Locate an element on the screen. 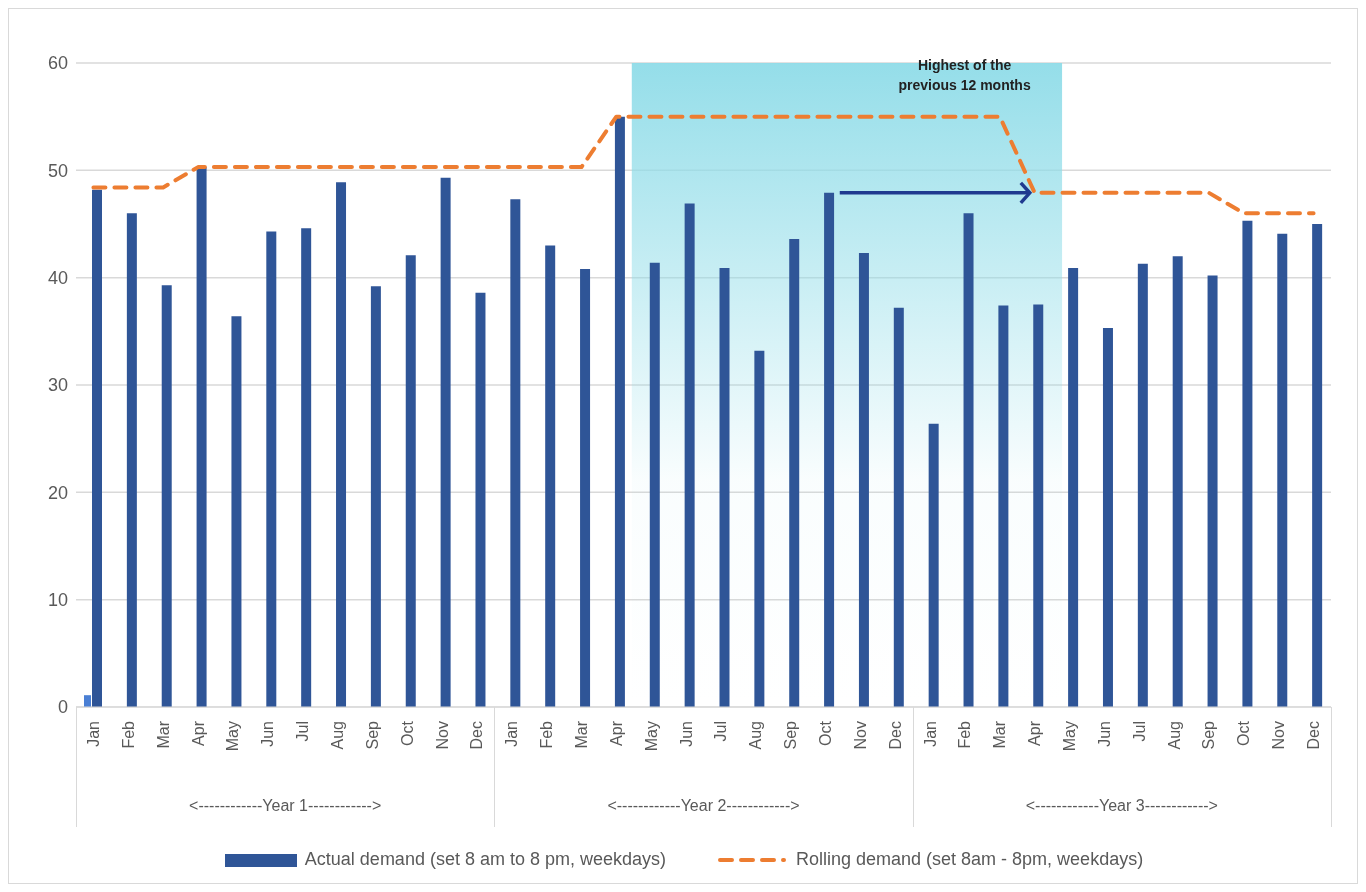 This screenshot has width=1366, height=892. y-tick-label: 0 is located at coordinates (62, 707).